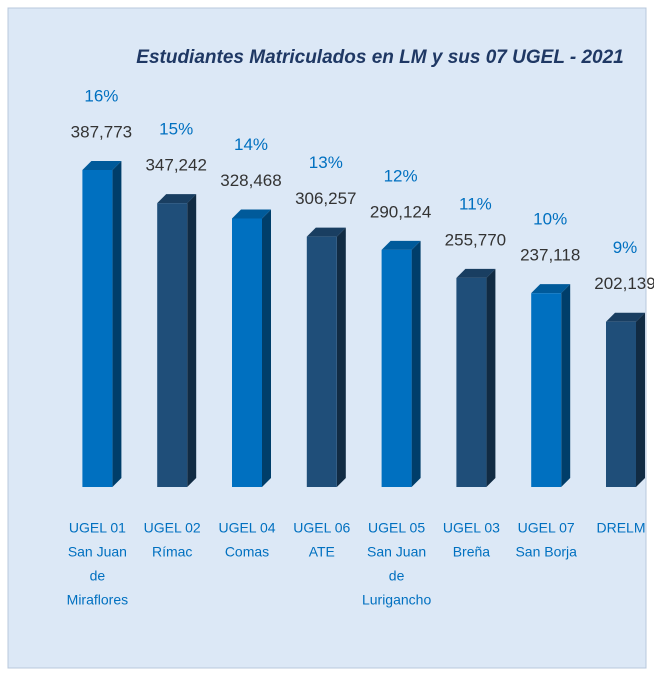 The image size is (654, 676). What do you see at coordinates (620, 528) in the screenshot?
I see `x-tick-label: DRELM` at bounding box center [620, 528].